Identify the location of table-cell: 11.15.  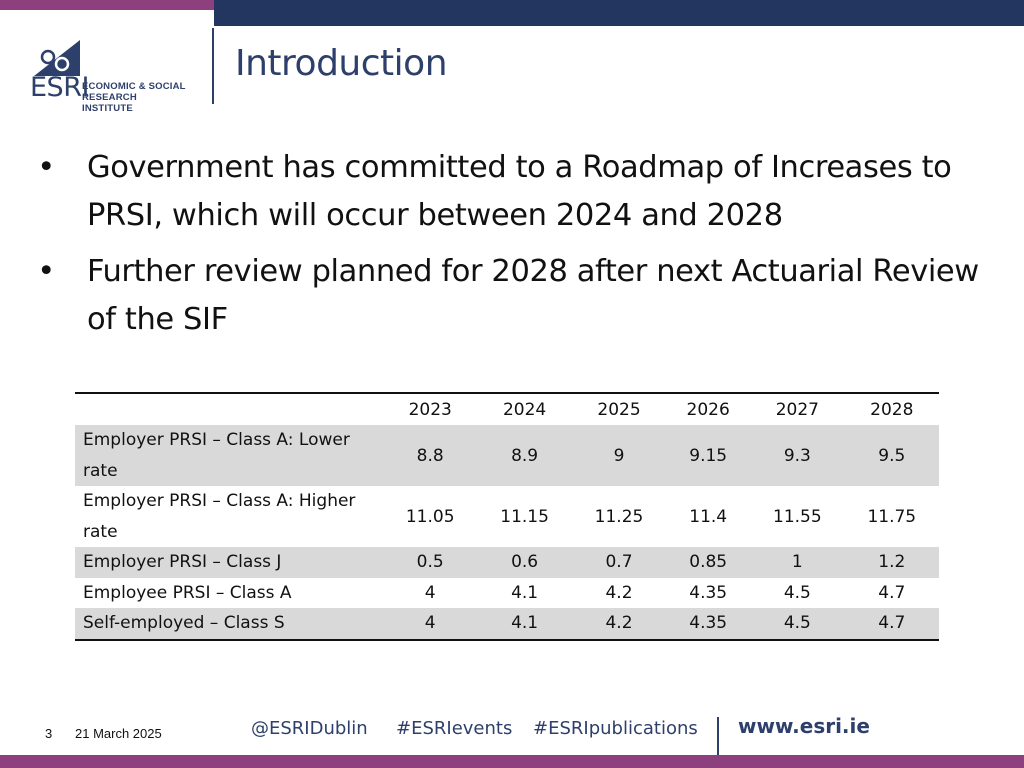
(524, 516).